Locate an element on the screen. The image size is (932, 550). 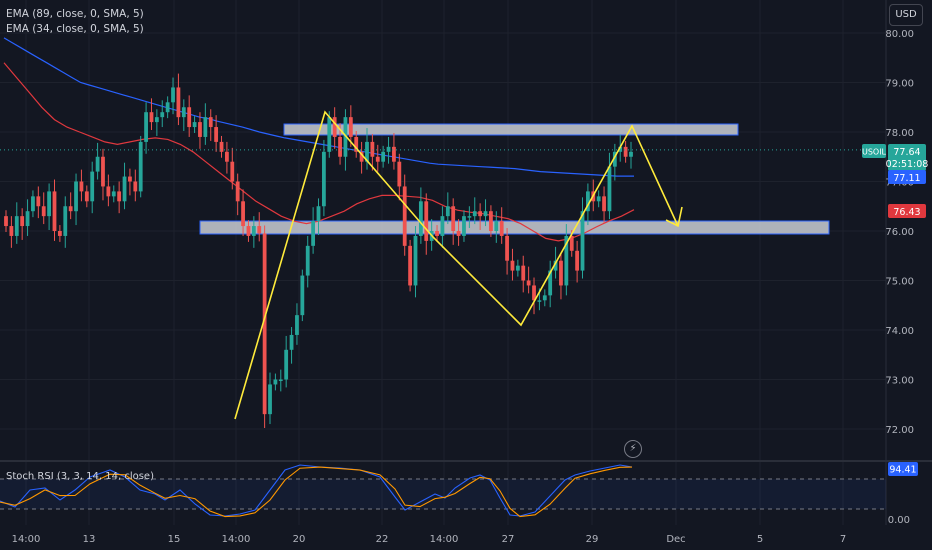
stoch-value-tag: 94.41 is located at coordinates (903, 469).